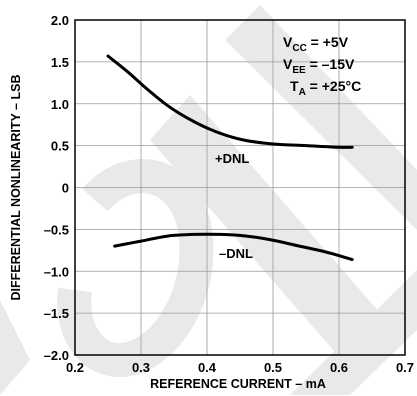 This screenshot has width=417, height=396. What do you see at coordinates (319, 66) in the screenshot?
I see `vee-condition: VEE = –15V` at bounding box center [319, 66].